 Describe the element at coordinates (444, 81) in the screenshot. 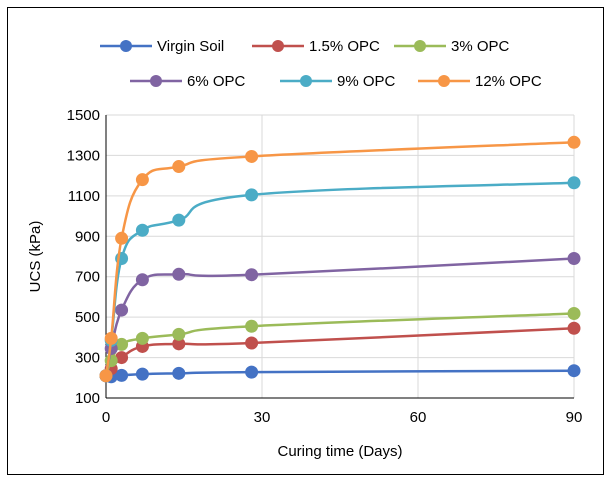

I see `legend-marker-12-opc` at that location.